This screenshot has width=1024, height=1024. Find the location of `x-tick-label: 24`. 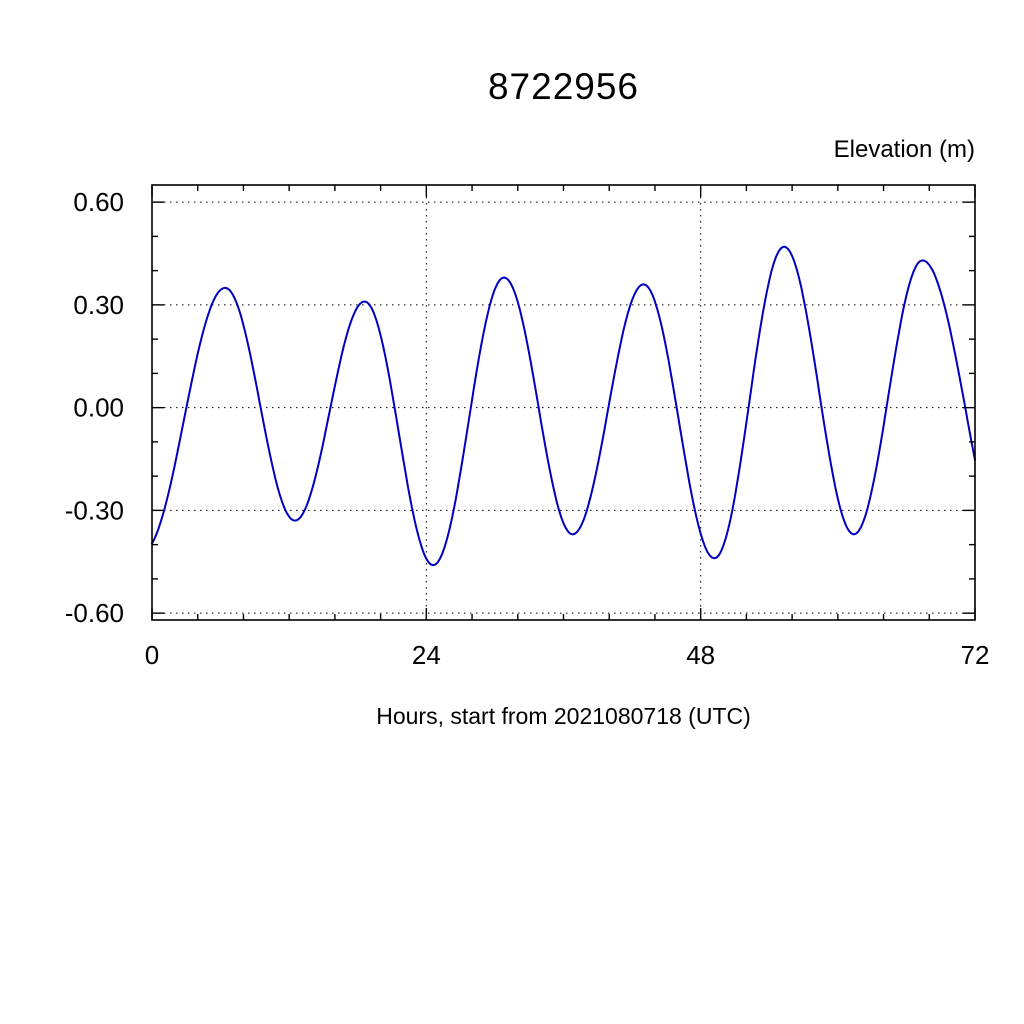

x-tick-label: 24 is located at coordinates (426, 655).